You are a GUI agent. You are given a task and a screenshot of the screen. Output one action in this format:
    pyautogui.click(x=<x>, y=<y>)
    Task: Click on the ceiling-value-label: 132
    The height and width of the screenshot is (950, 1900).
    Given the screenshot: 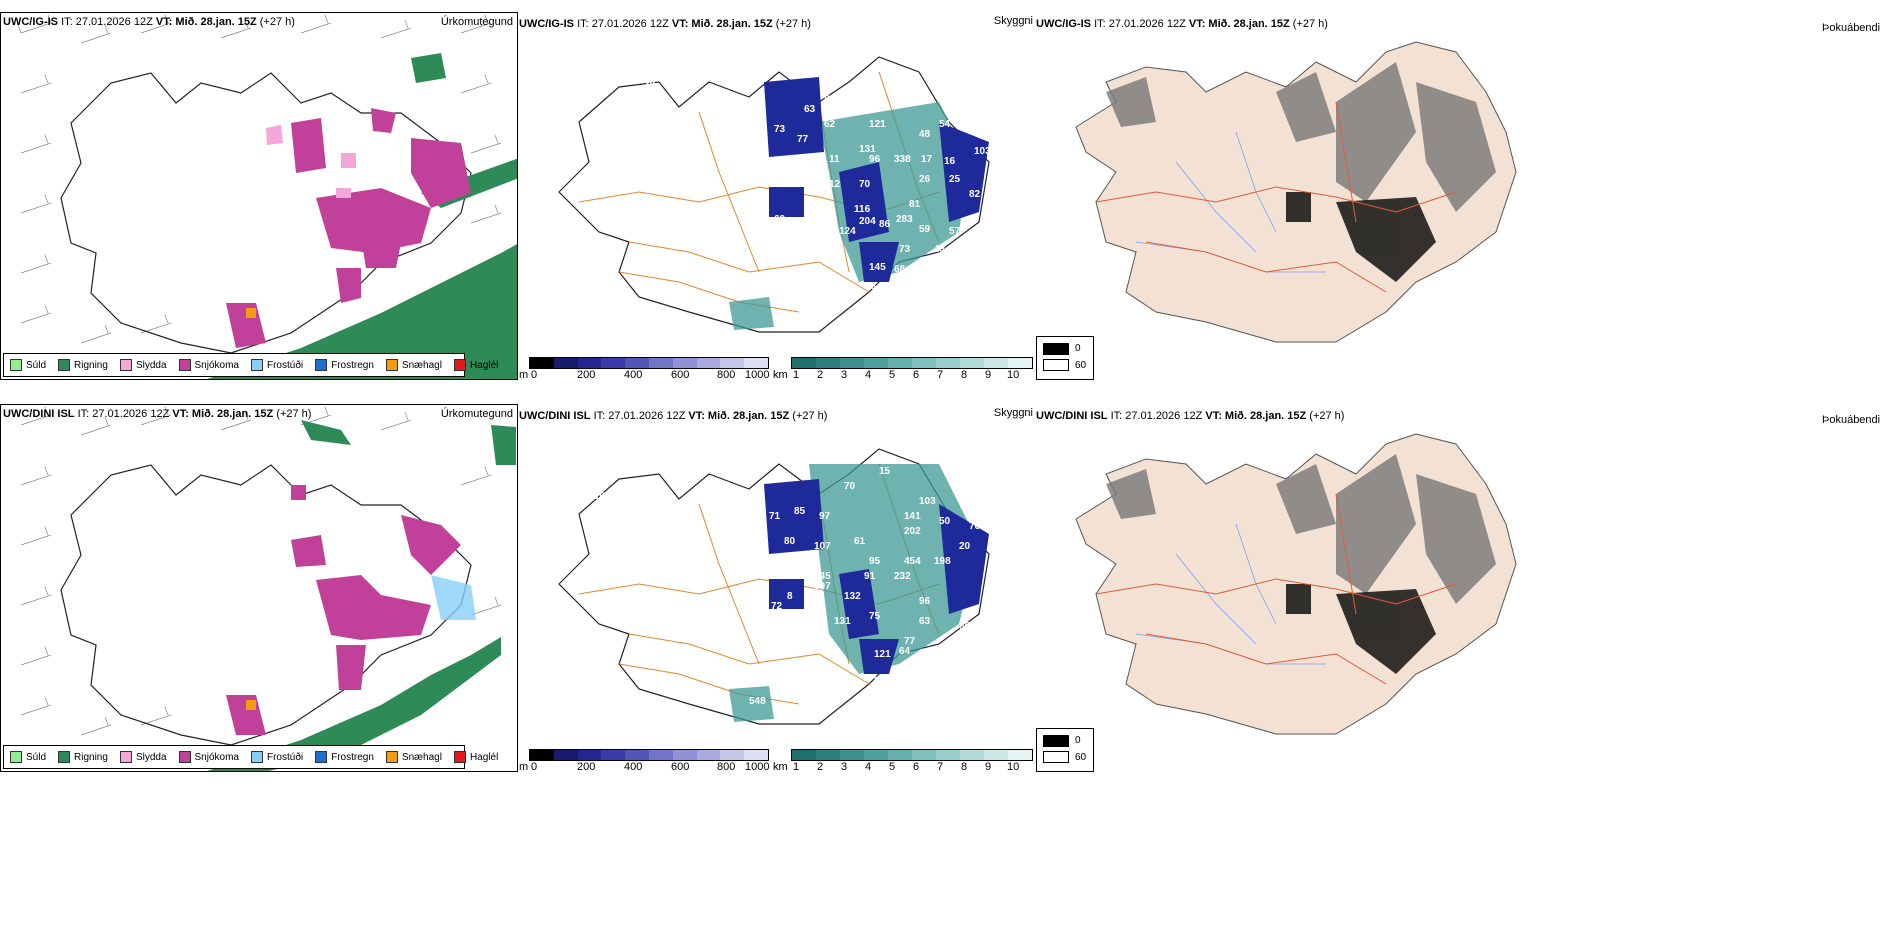 What is the action you would take?
    pyautogui.click(x=852, y=596)
    